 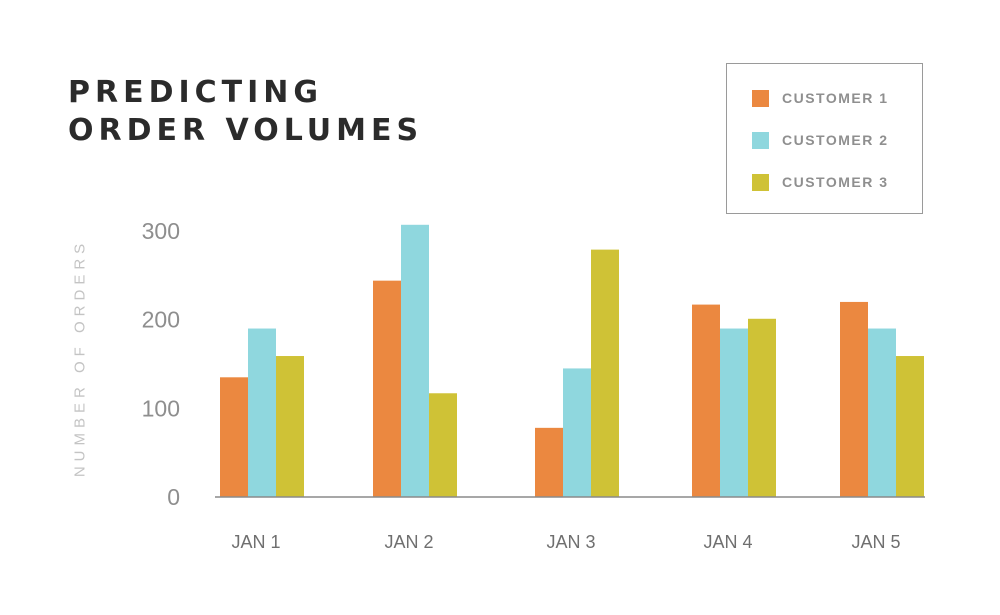 I want to click on legend-item-customer-2: CUSTOMER 2, so click(x=820, y=140).